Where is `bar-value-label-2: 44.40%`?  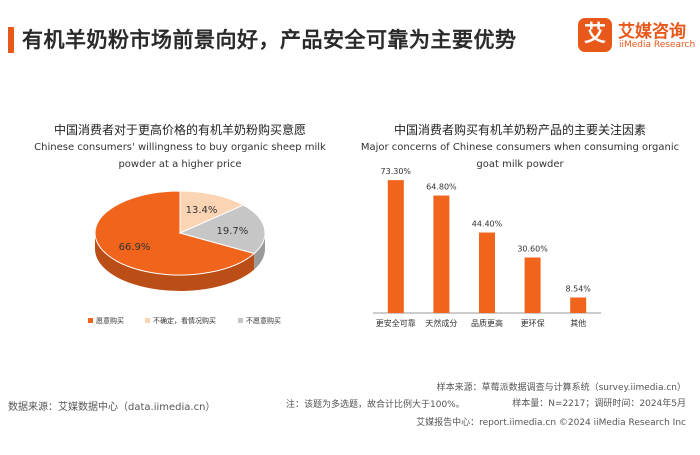 bar-value-label-2: 44.40% is located at coordinates (487, 224).